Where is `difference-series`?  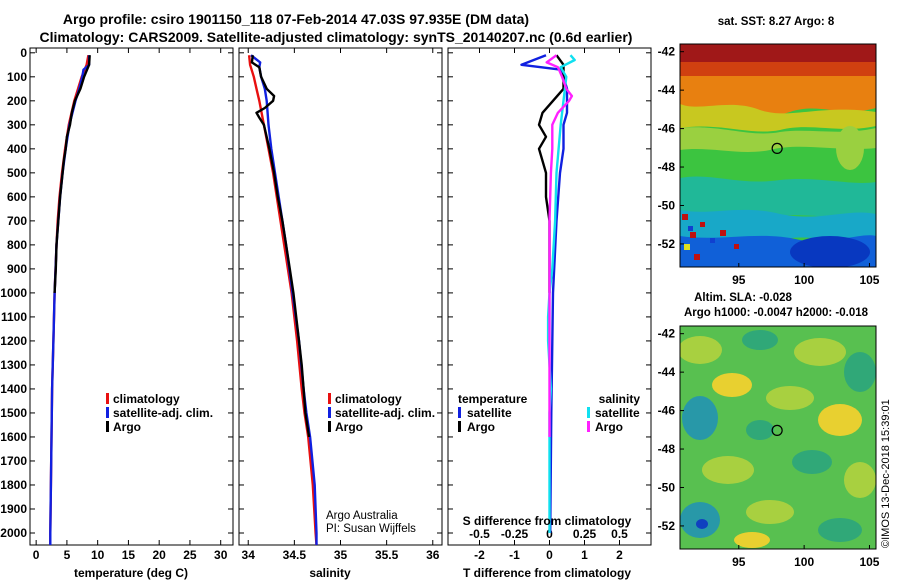 difference-series is located at coordinates (548, 294).